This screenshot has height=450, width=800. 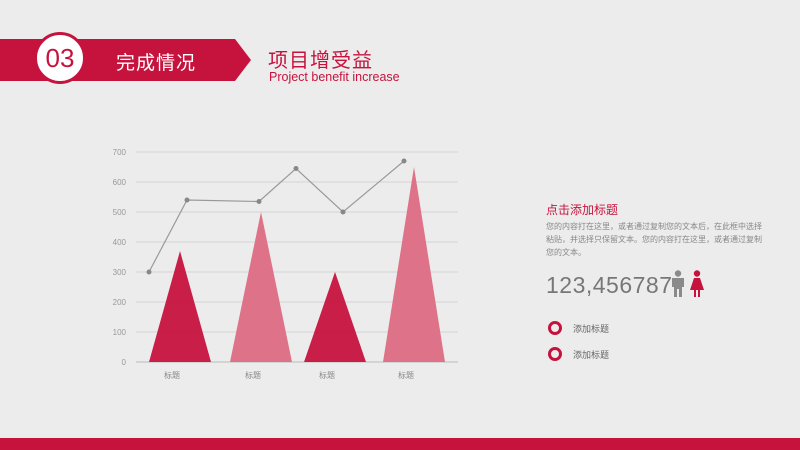 I want to click on y-tick-label: 600, so click(x=120, y=182).